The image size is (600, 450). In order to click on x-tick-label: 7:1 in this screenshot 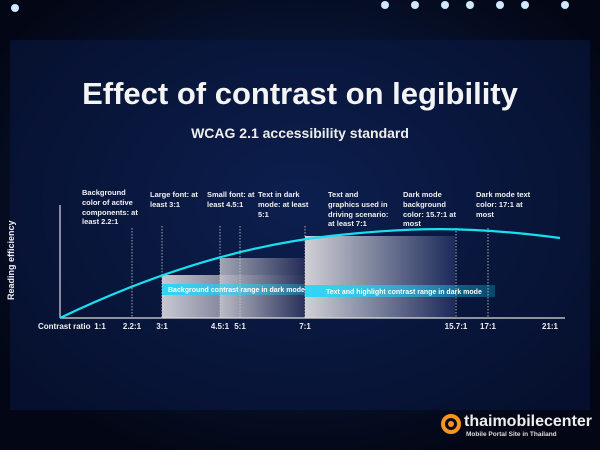, I will do `click(305, 326)`.